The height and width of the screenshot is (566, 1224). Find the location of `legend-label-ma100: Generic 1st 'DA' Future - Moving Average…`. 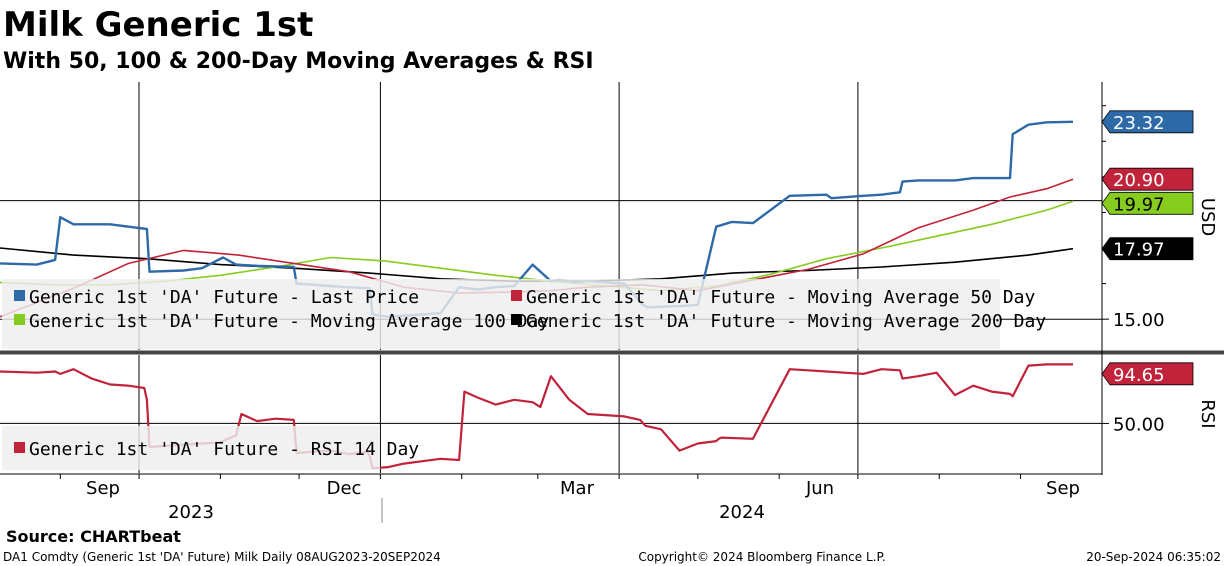

legend-label-ma100: Generic 1st 'DA' Future - Moving Average… is located at coordinates (289, 321).